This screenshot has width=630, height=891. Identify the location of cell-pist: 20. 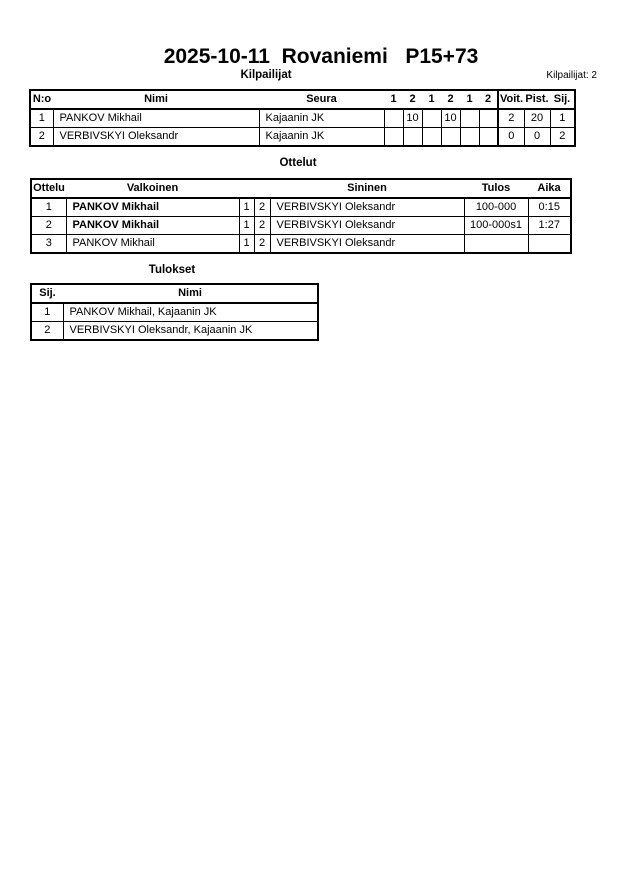
(537, 118).